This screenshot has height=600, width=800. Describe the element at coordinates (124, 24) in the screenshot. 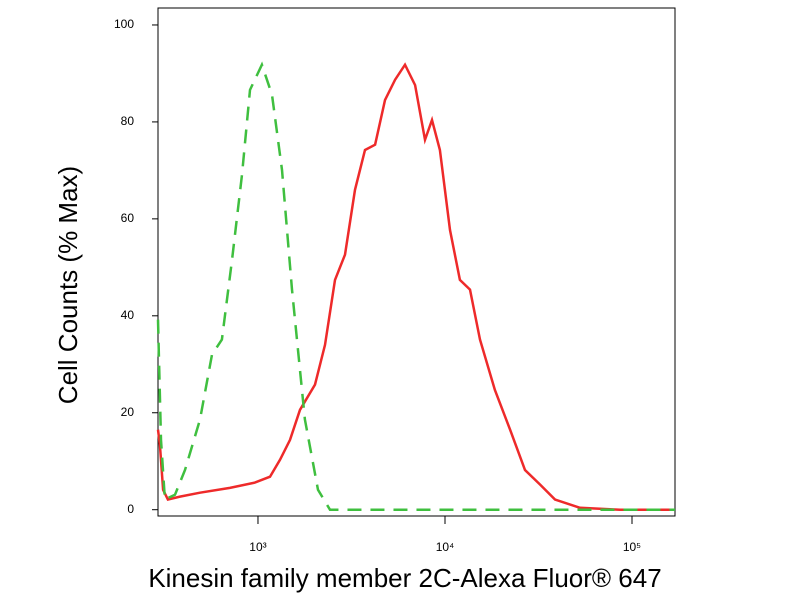

I see `y-tick-label: 100` at that location.